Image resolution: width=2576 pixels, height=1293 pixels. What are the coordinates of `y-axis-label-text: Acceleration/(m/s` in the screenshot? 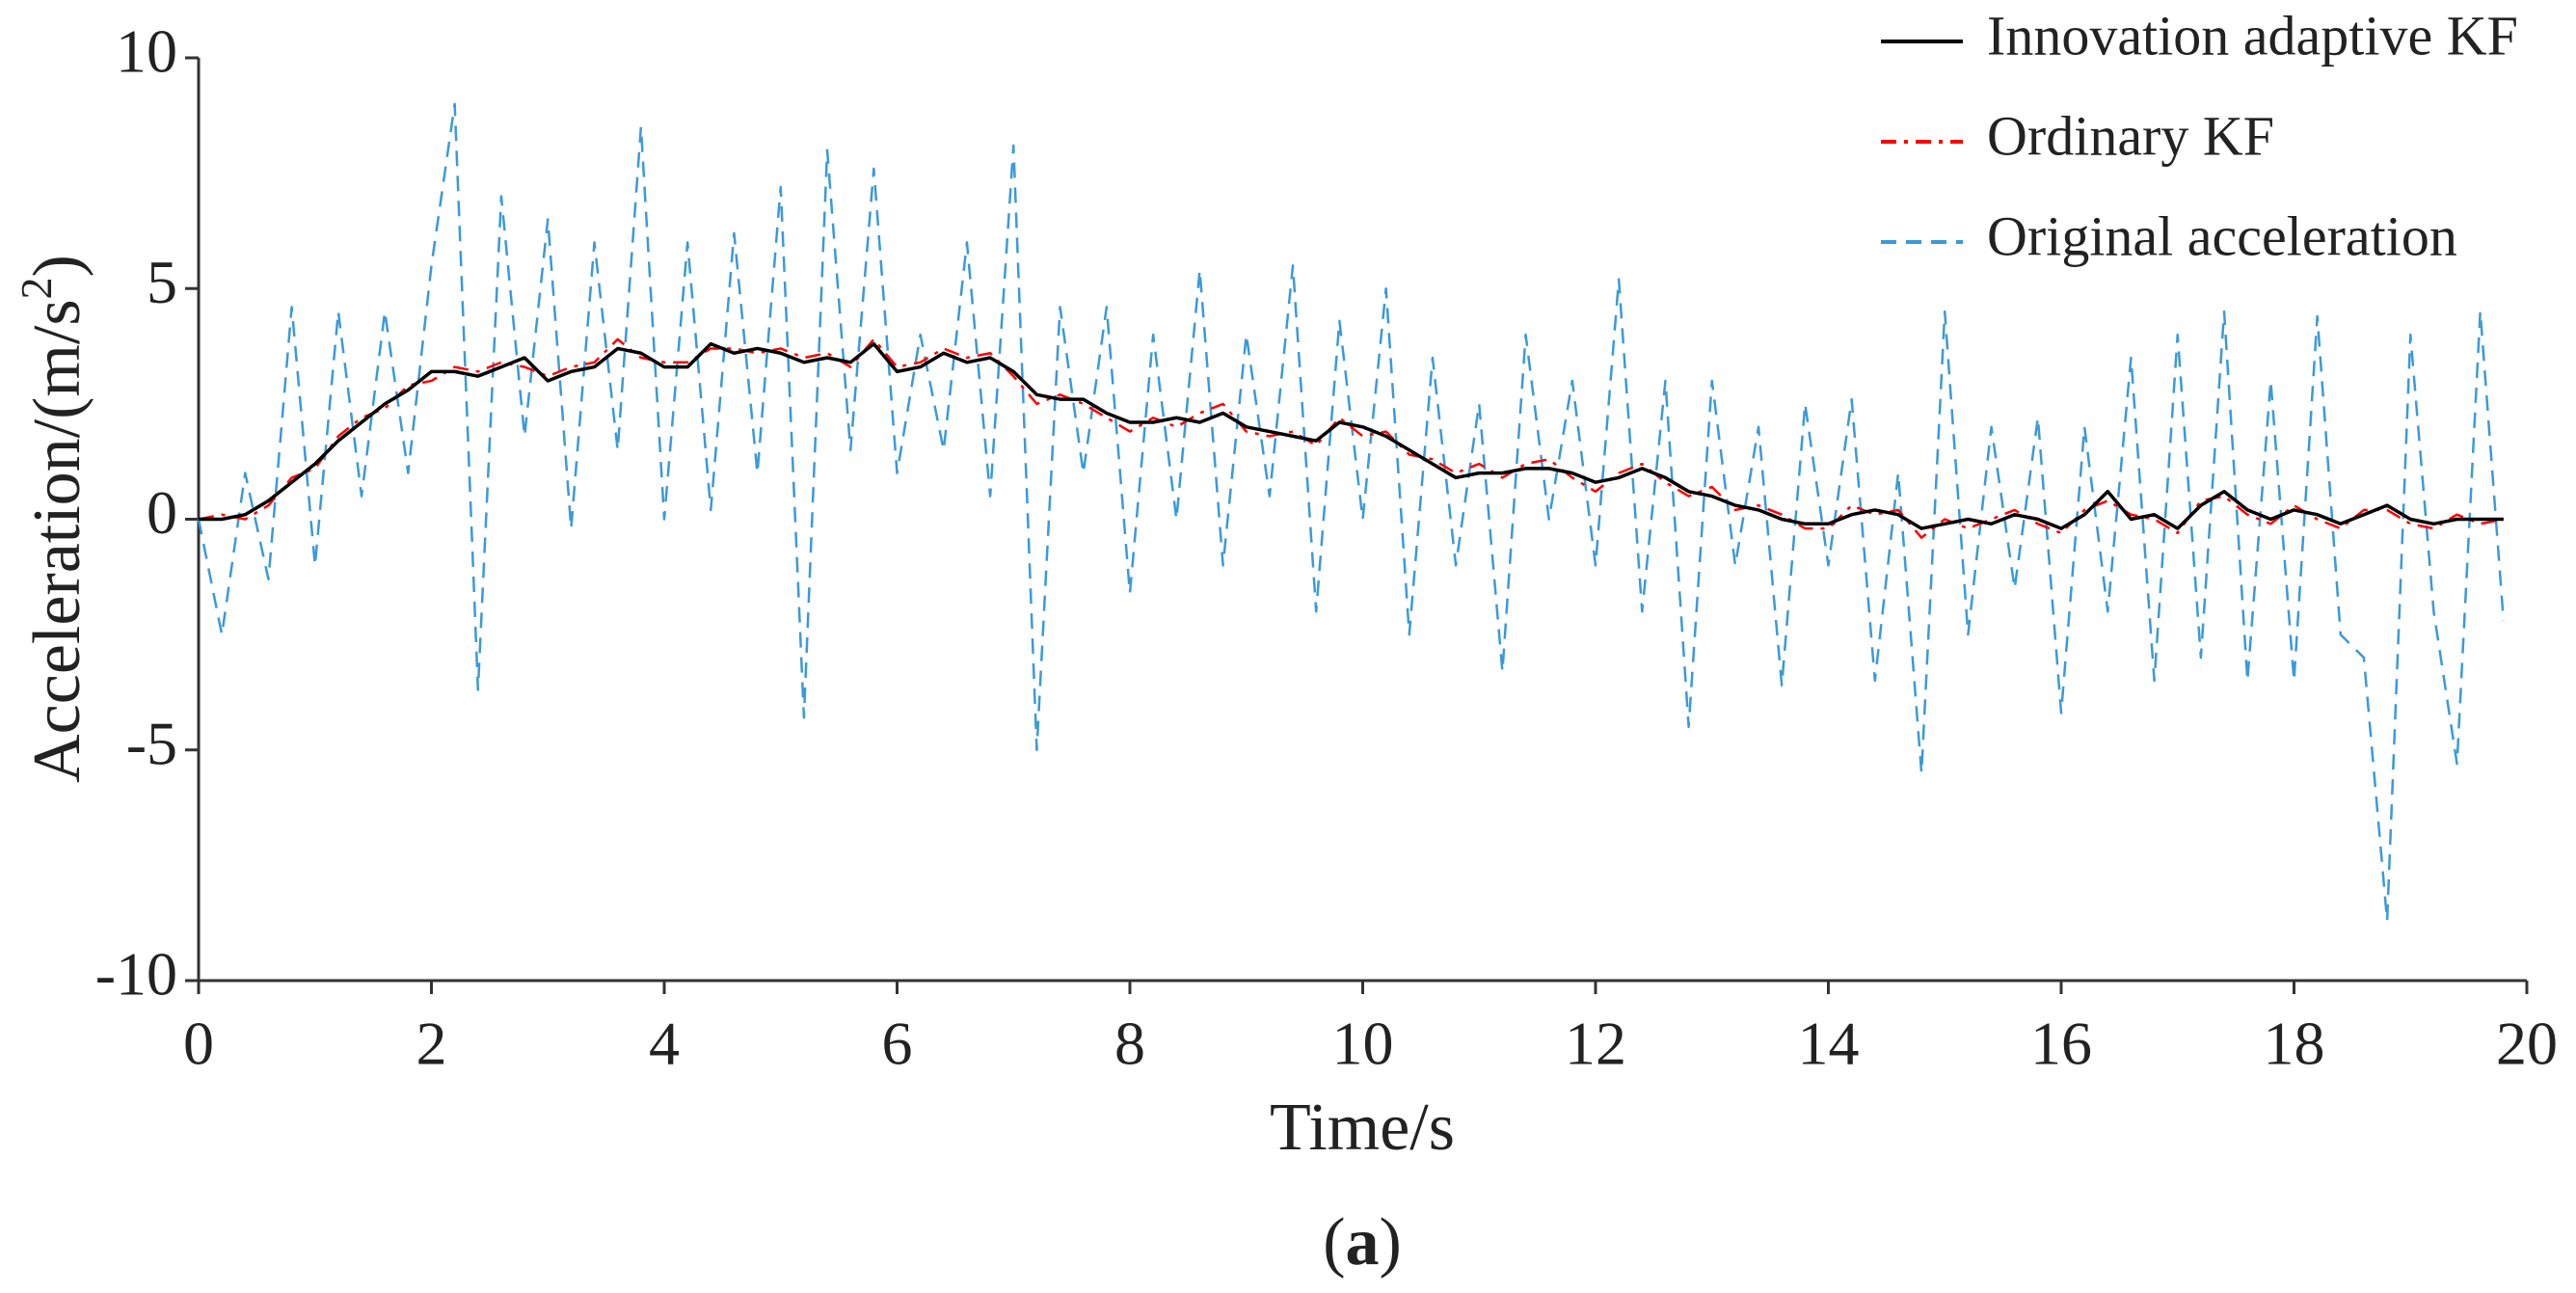 It's located at (57, 540).